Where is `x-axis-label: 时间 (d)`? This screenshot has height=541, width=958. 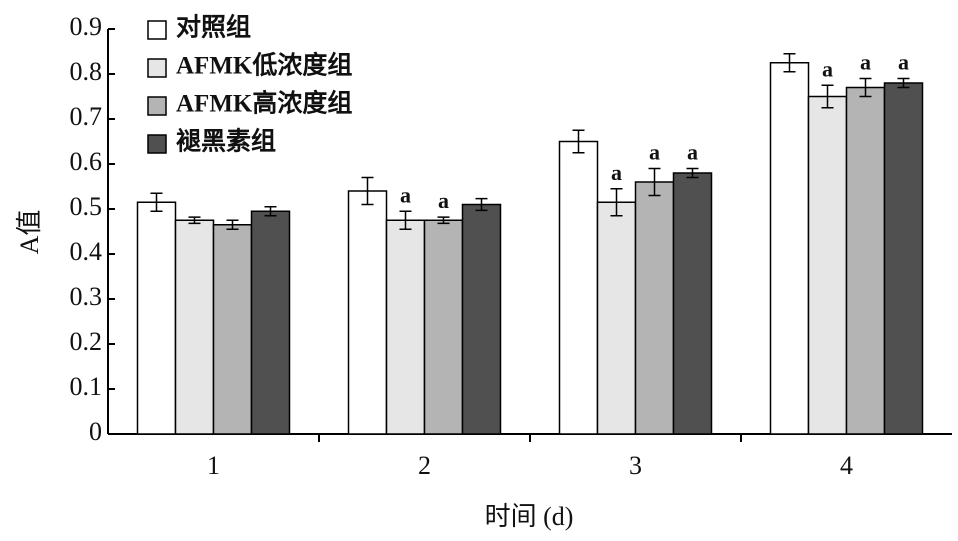 x-axis-label: 时间 (d) is located at coordinates (529, 516).